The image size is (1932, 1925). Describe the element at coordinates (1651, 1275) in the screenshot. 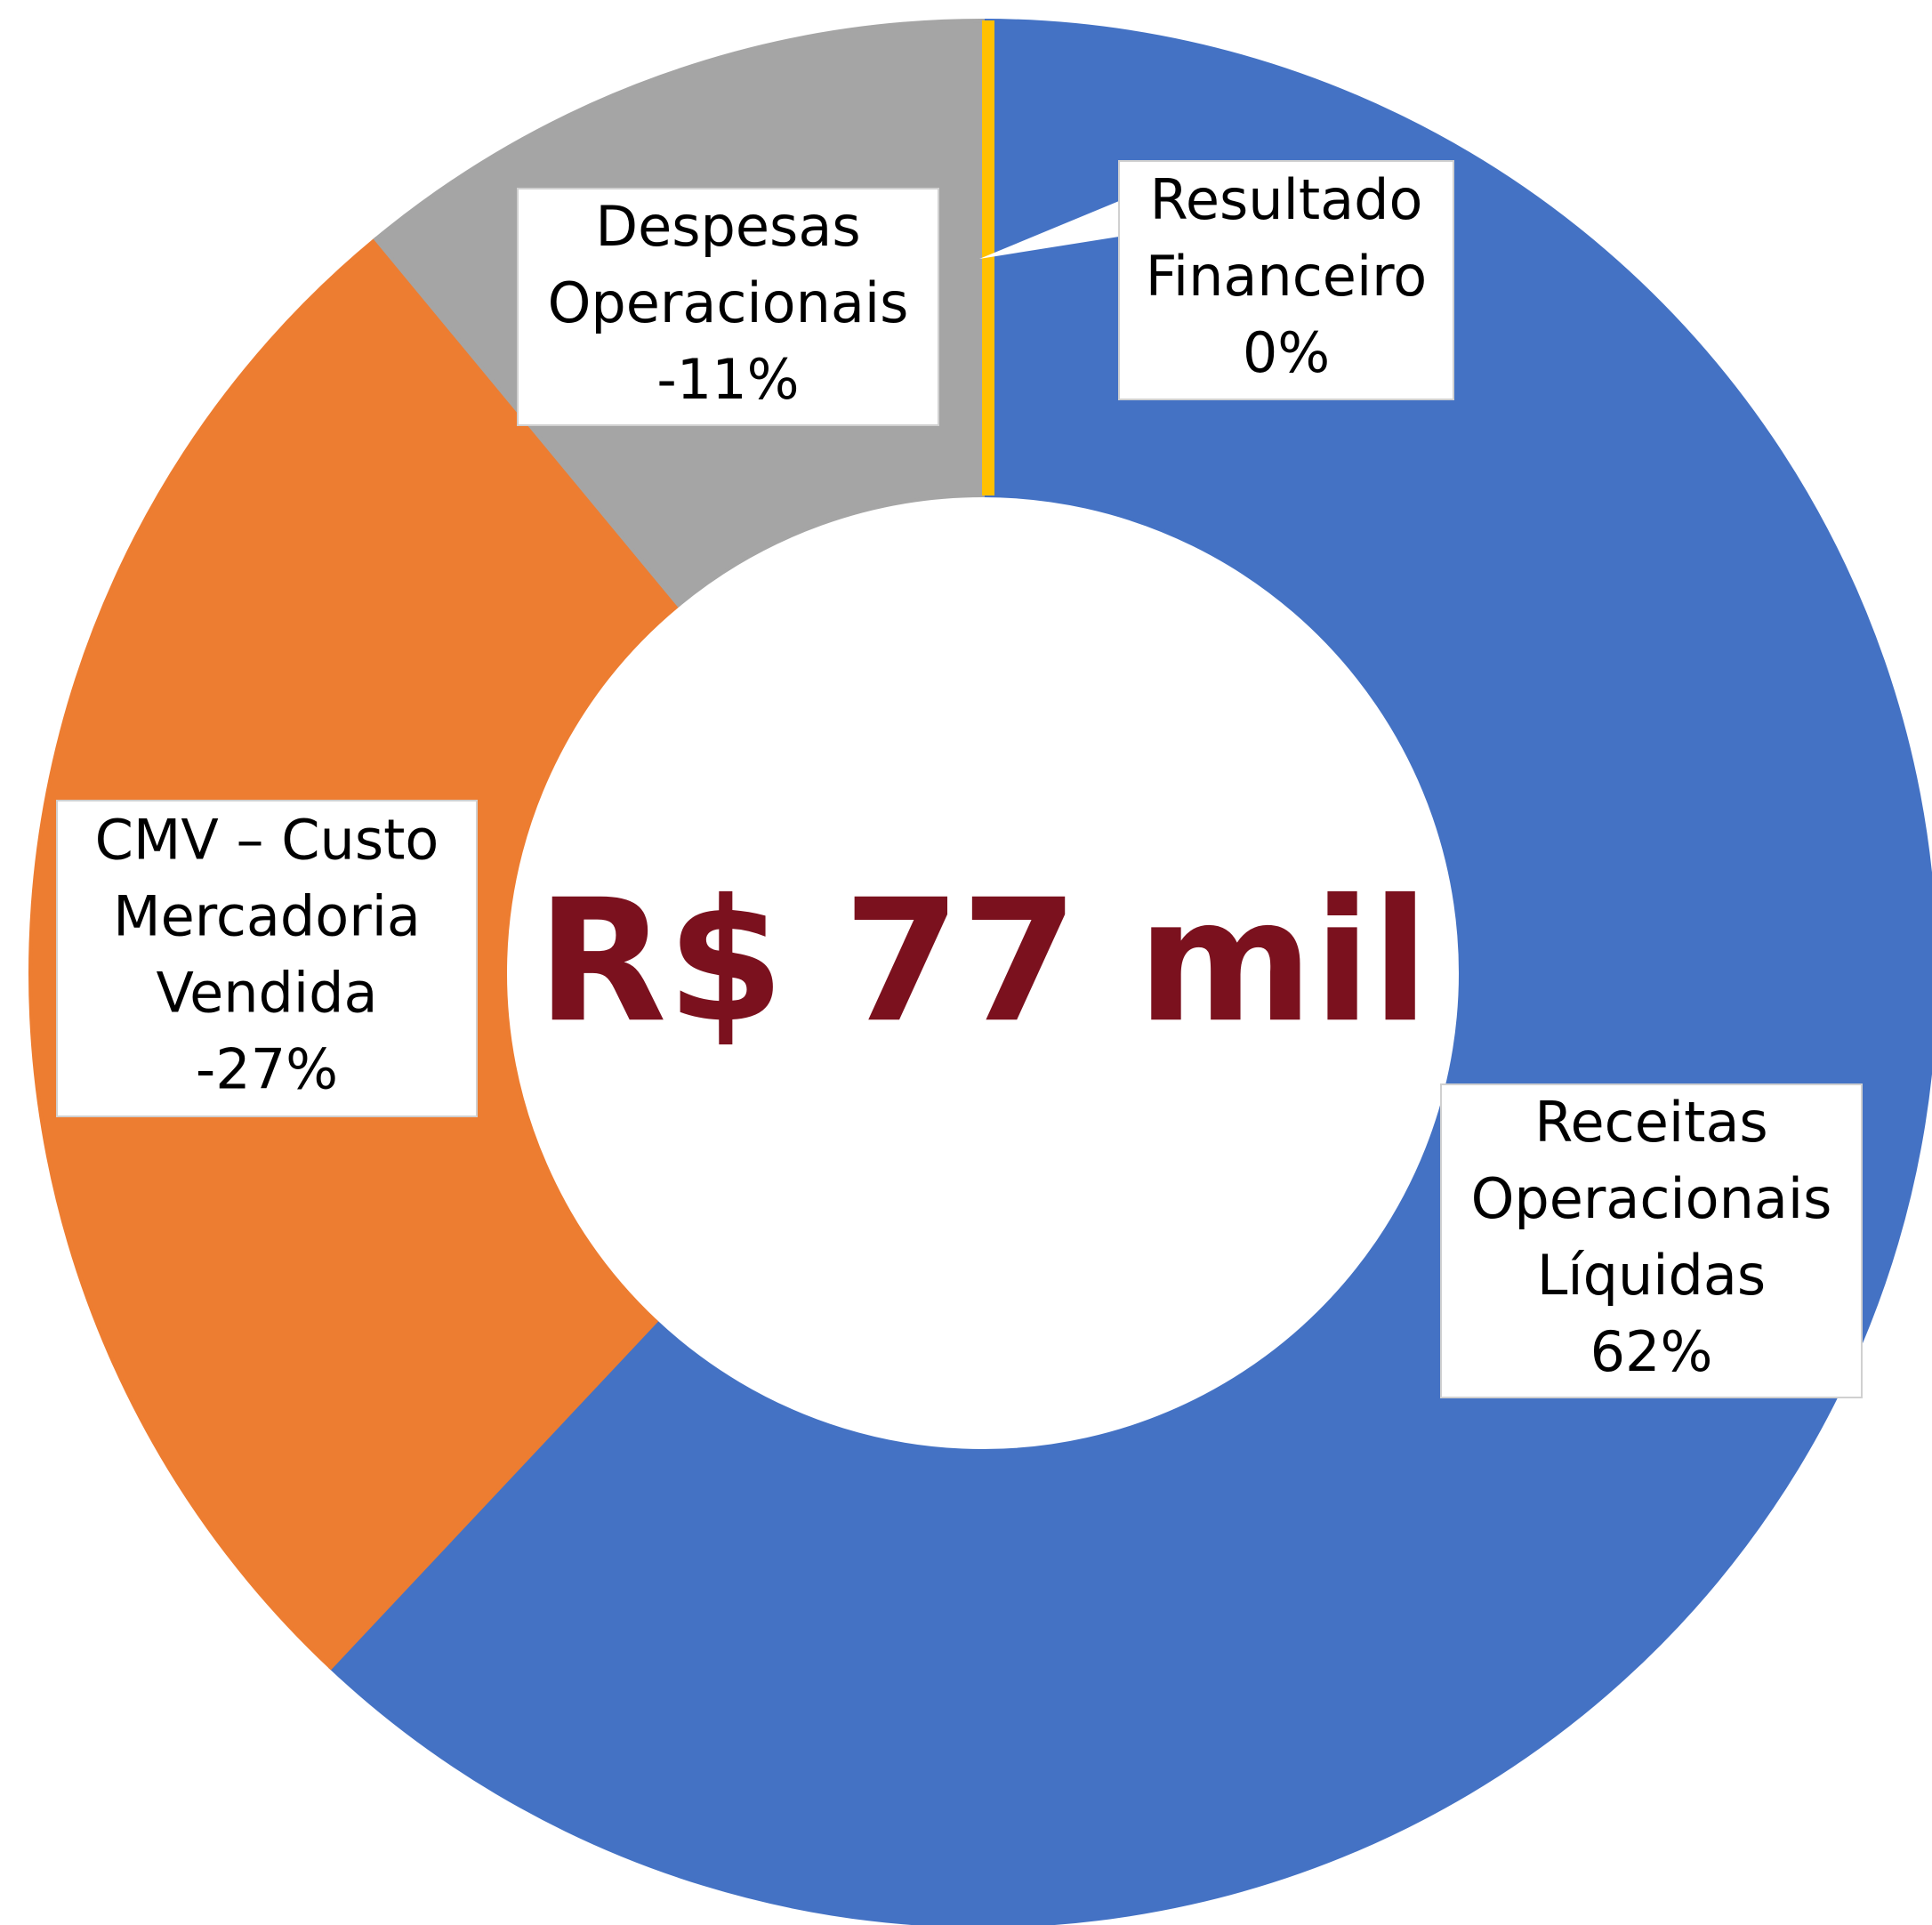

I see `label-text: Líquidas` at that location.